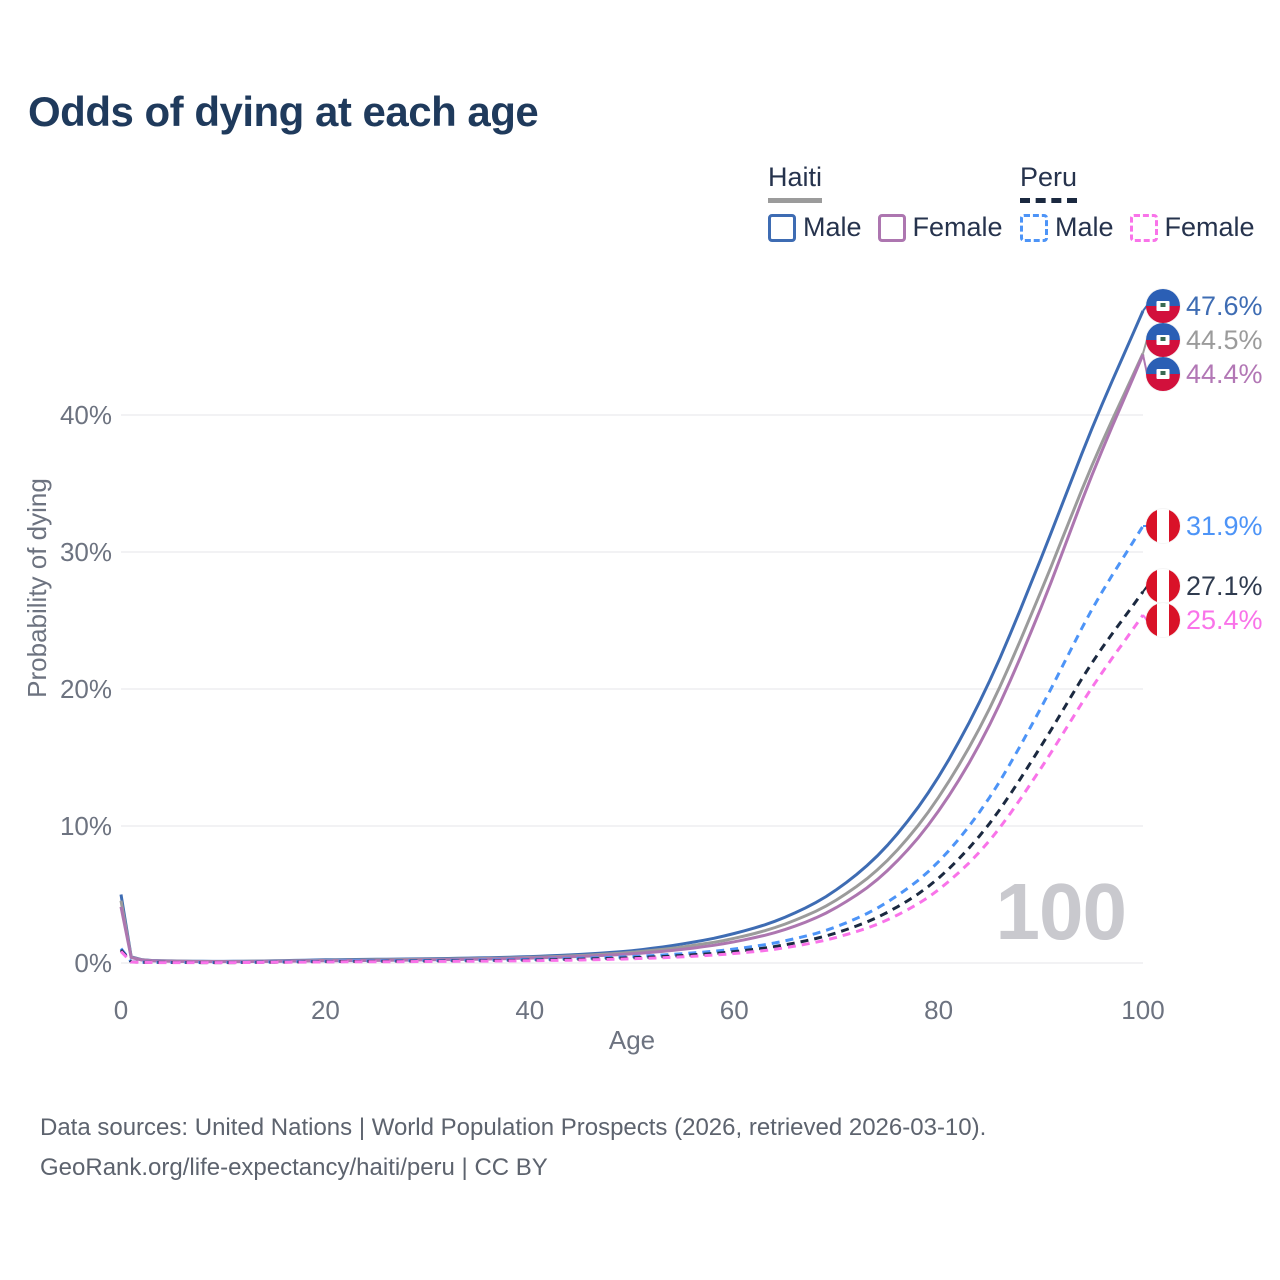 This screenshot has height=1280, width=1280. What do you see at coordinates (1142, 1010) in the screenshot?
I see `svg-text: 100` at bounding box center [1142, 1010].